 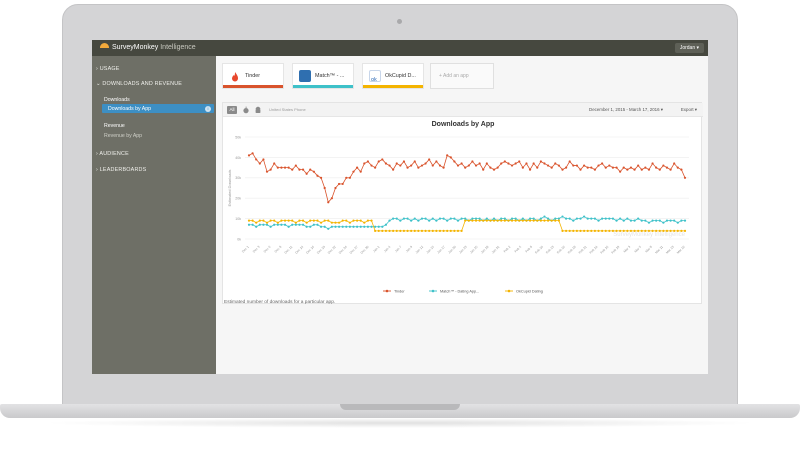 What do you see at coordinates (400, 411) in the screenshot?
I see `laptop-base` at bounding box center [400, 411].